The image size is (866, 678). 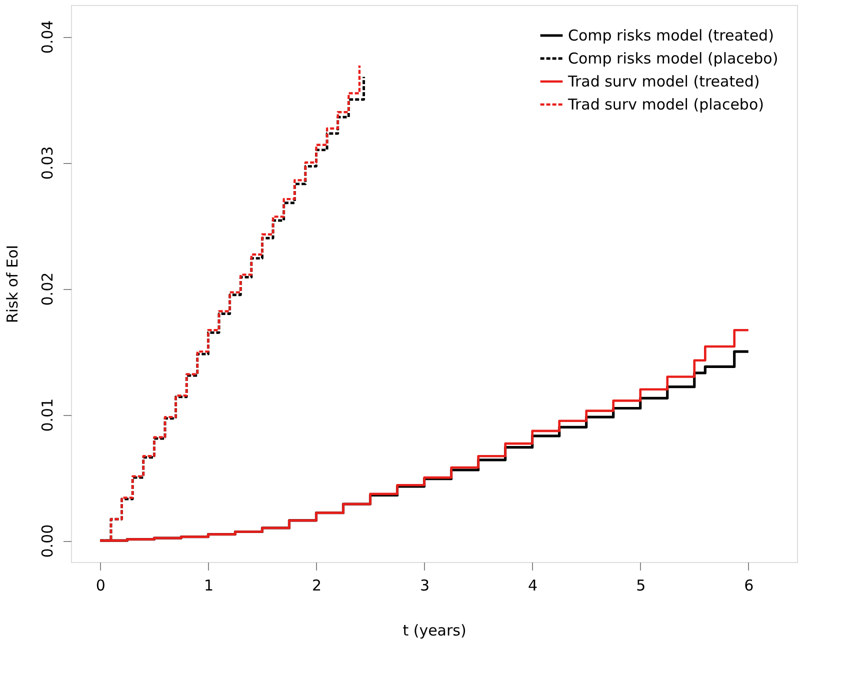 What do you see at coordinates (434, 631) in the screenshot?
I see `x-axis-title: t (years)` at bounding box center [434, 631].